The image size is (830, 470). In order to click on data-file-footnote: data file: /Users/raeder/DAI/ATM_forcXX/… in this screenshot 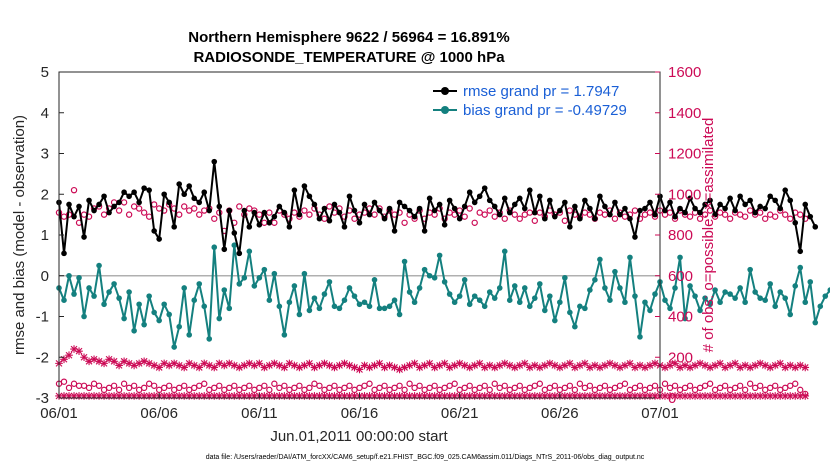, I will do `click(425, 457)`.